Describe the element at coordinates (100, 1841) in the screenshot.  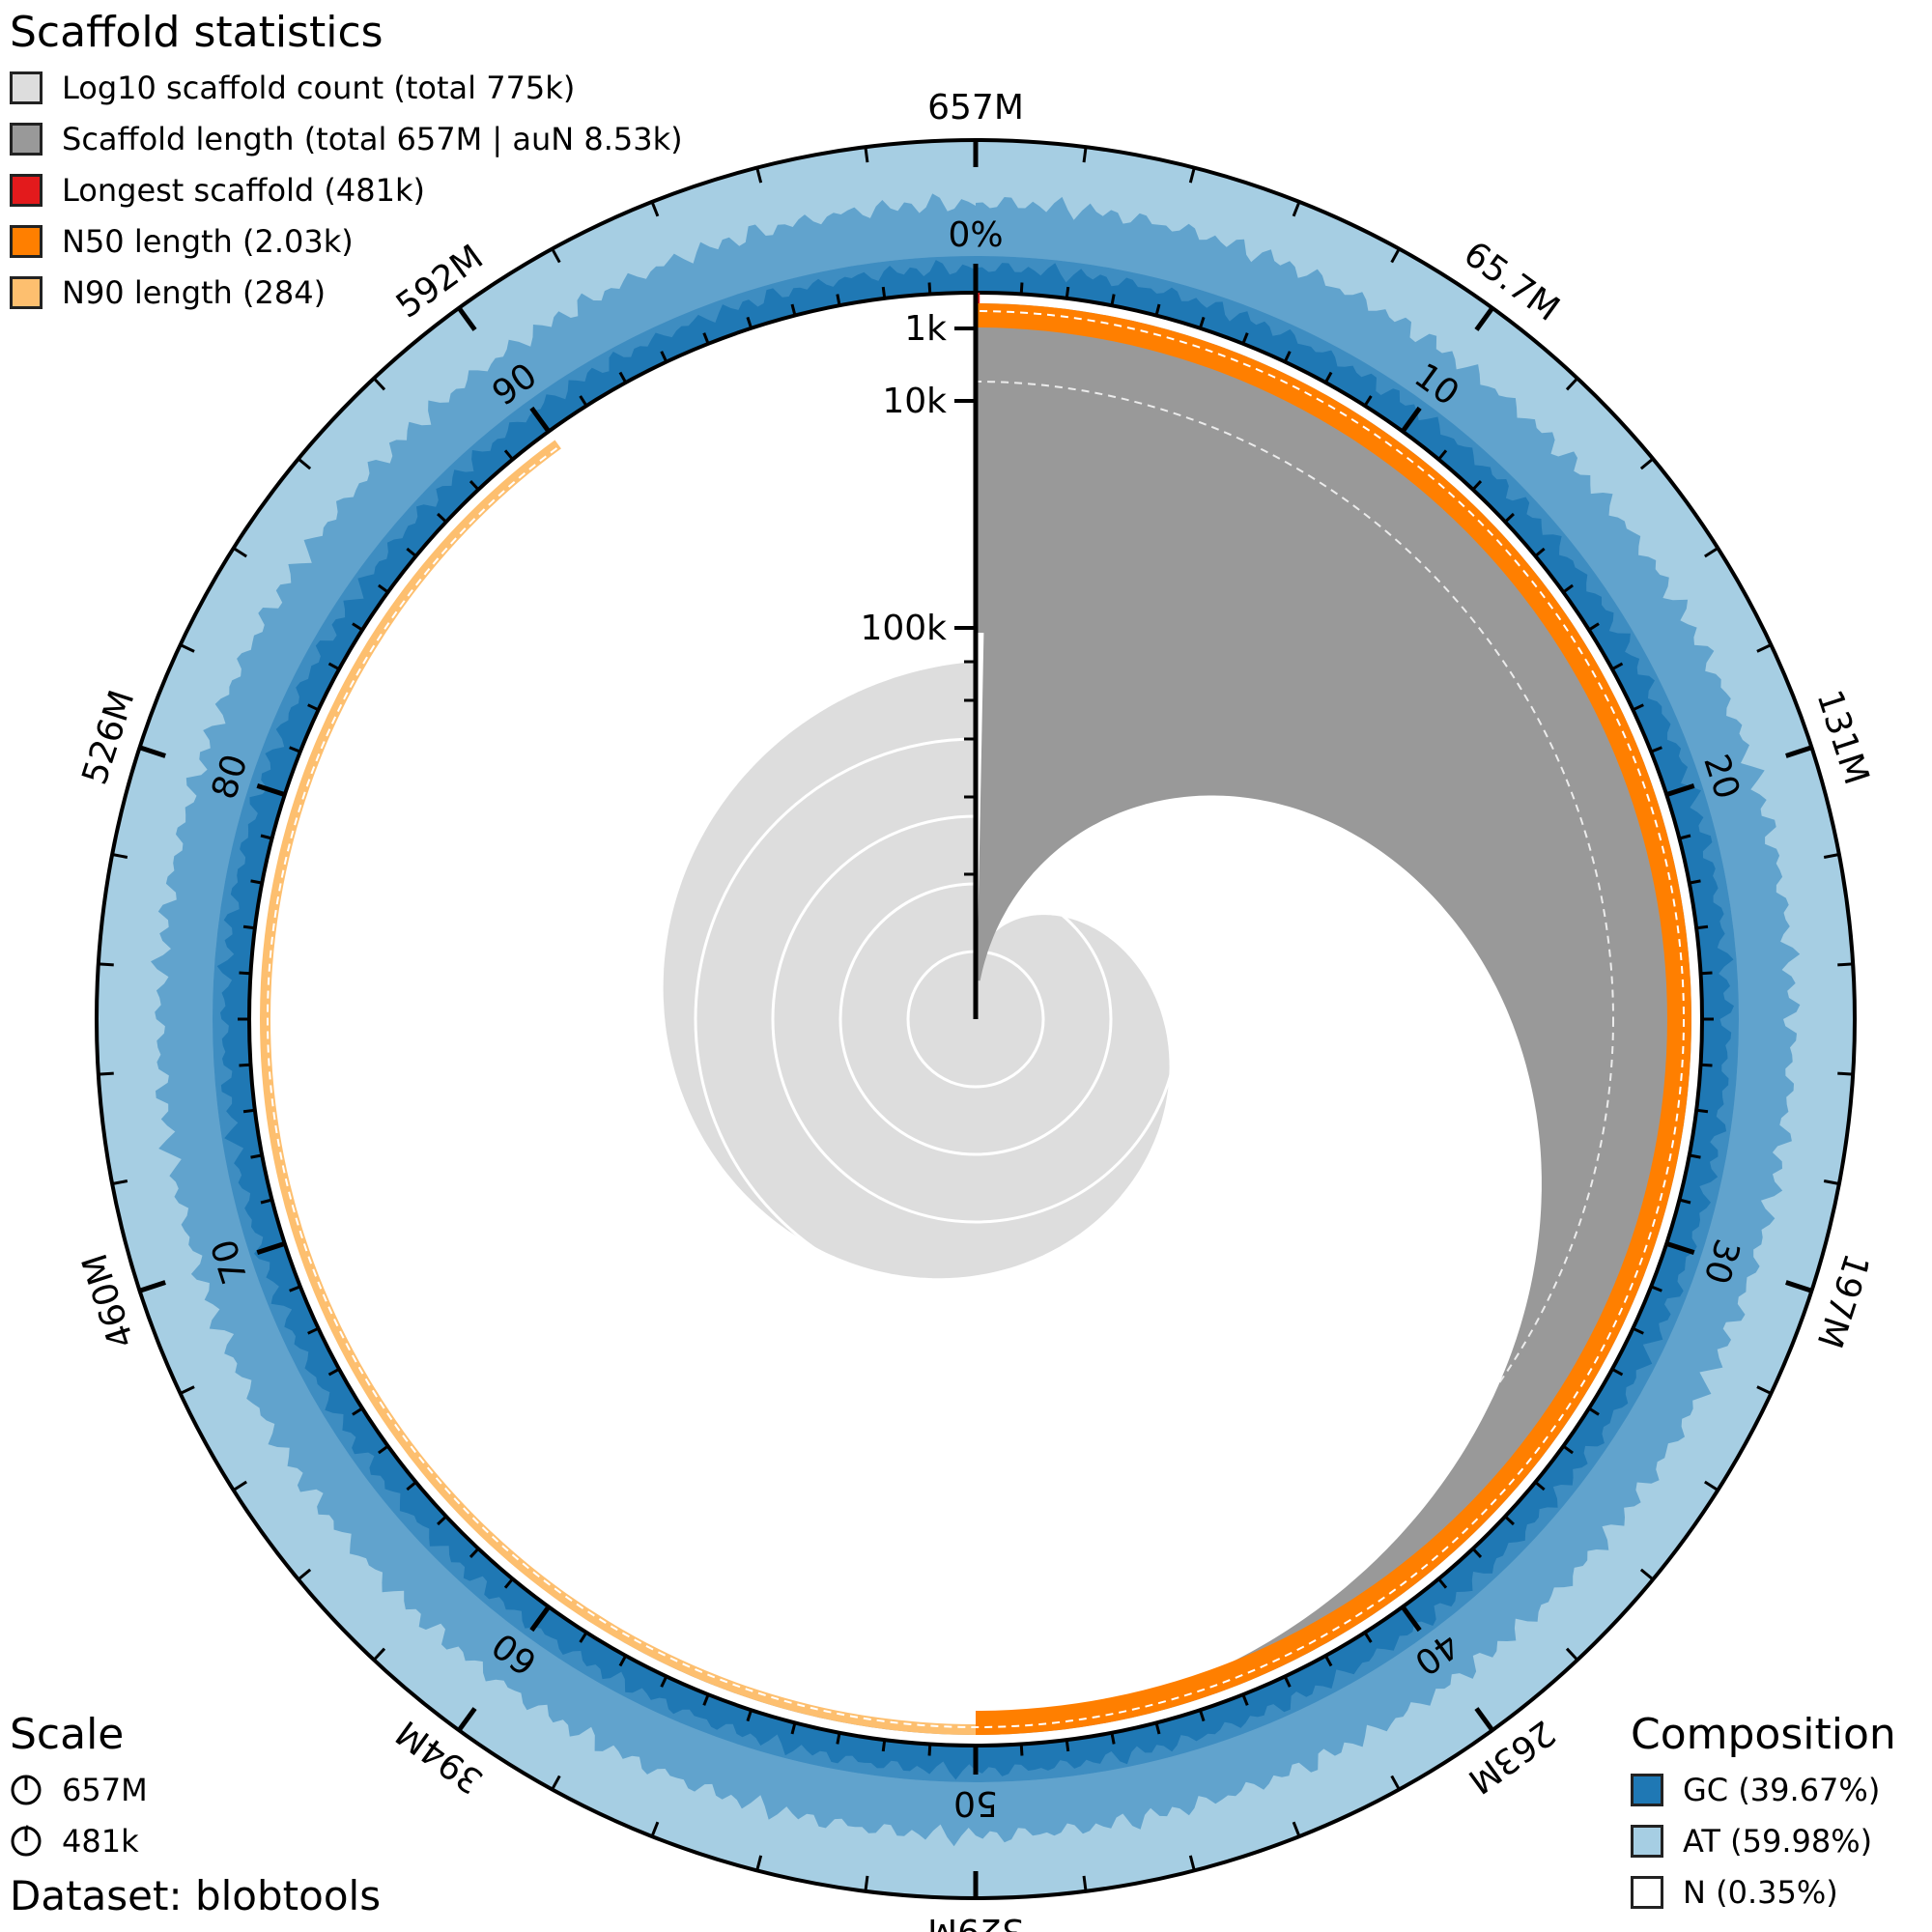
I see `scale-label: 481k` at that location.